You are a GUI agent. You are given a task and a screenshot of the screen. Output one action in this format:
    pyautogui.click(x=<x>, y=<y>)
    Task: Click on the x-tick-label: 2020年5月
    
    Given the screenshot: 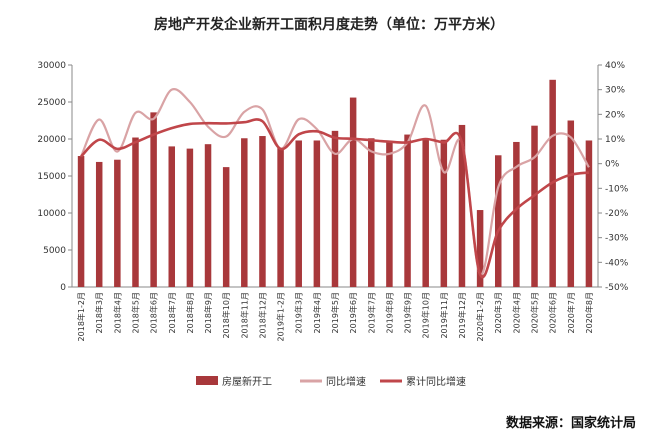 What is the action you would take?
    pyautogui.click(x=535, y=312)
    